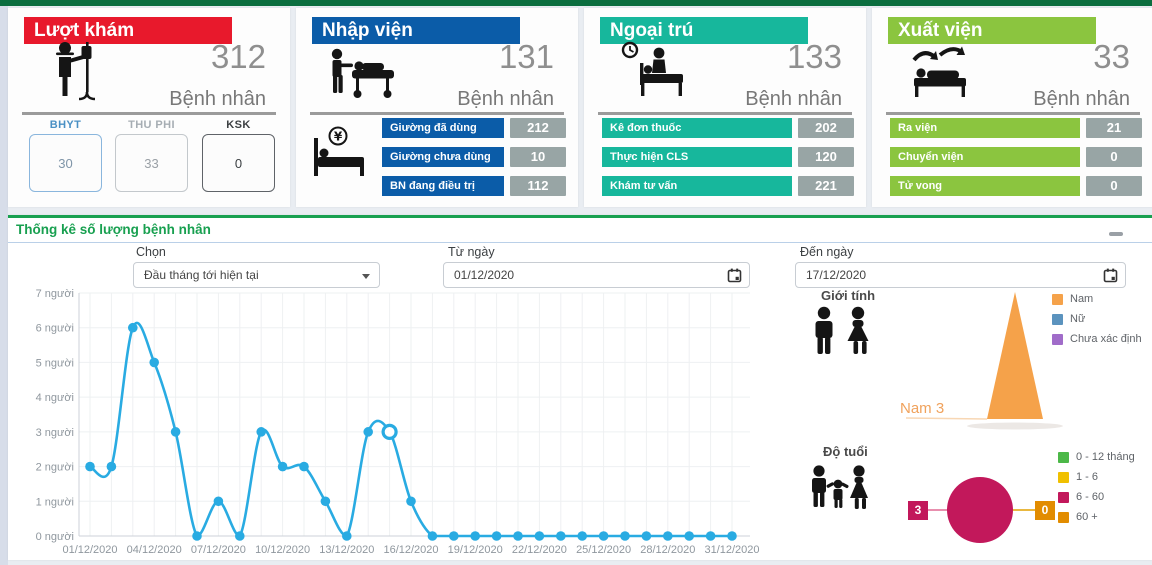  Describe the element at coordinates (538, 128) in the screenshot. I see `stat-row-value: 212` at that location.